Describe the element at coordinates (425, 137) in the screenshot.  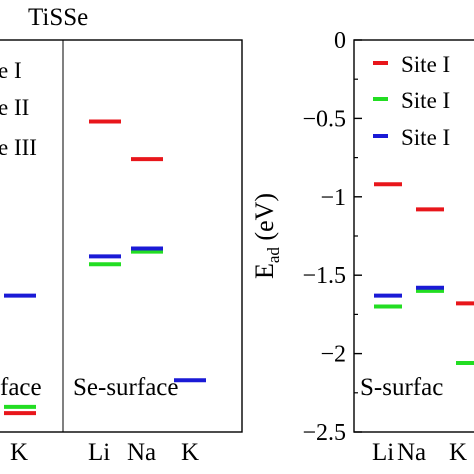
I see `right-legend-label-3: Site I` at that location.